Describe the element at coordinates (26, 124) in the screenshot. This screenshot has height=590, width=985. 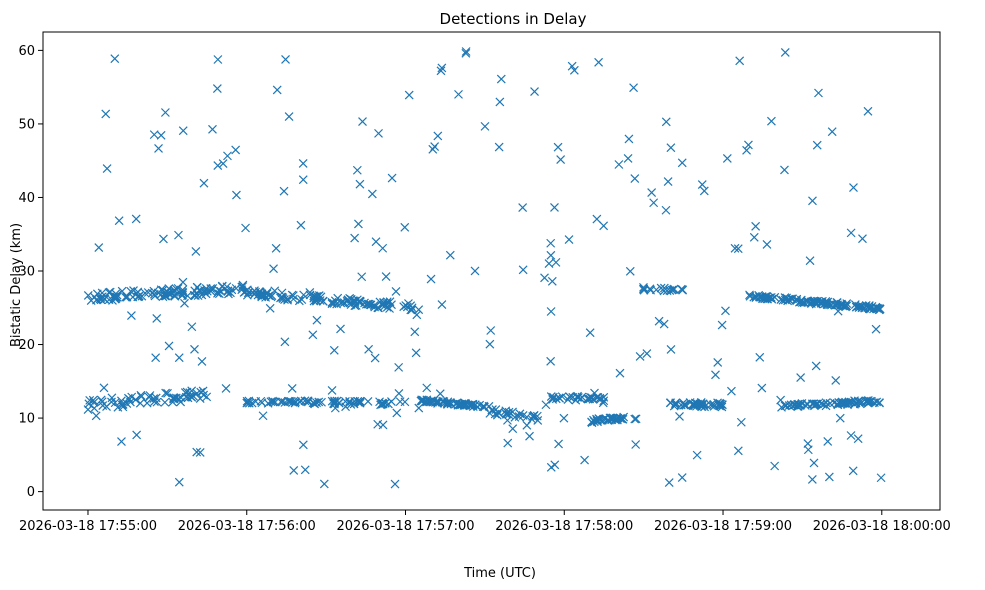
I see `y-tick-label: 50` at that location.